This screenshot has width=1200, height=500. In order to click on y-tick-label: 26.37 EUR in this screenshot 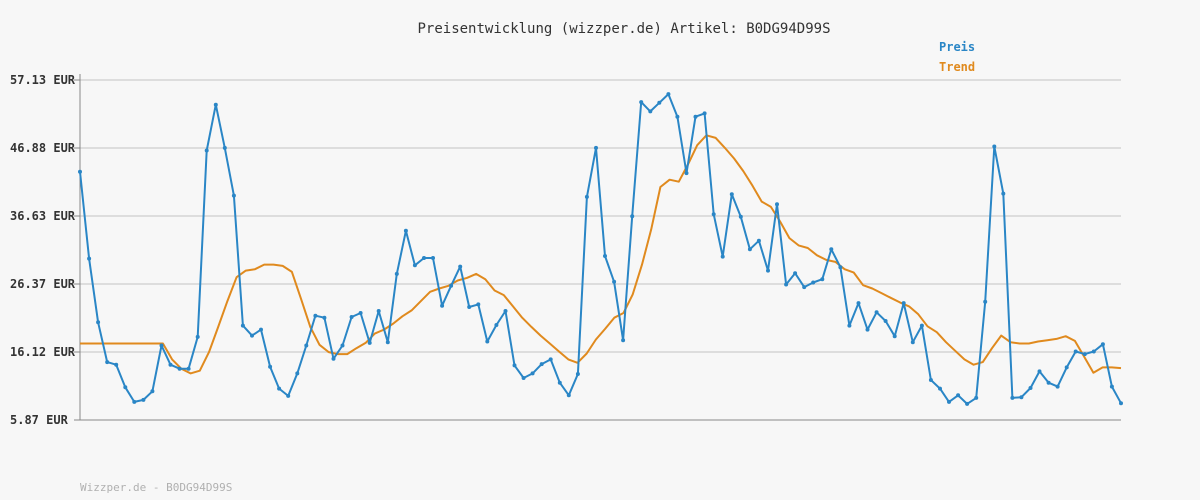, I will do `click(43, 284)`.